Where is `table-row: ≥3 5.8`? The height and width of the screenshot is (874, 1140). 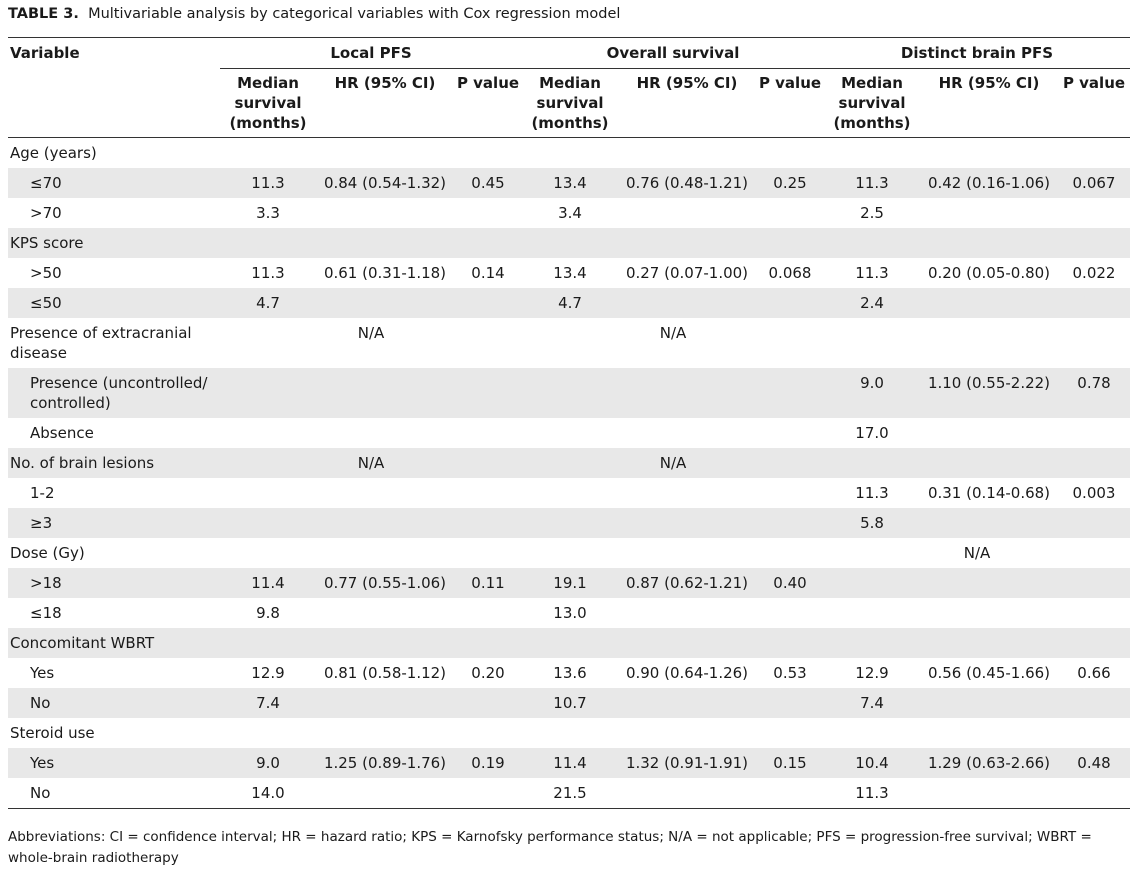 table-row: ≥3 5.8 is located at coordinates (569, 523).